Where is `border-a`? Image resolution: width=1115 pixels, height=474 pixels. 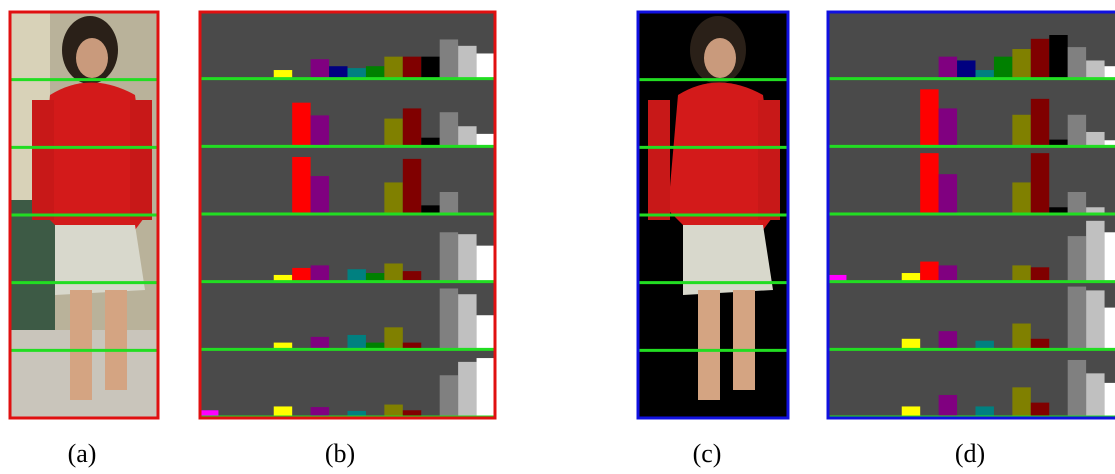 border-a is located at coordinates (84, 215).